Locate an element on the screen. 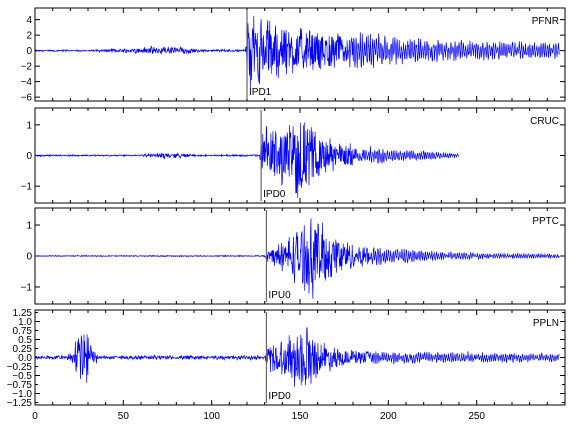 Image resolution: width=580 pixels, height=440 pixels. y-tick-label: −0.5 is located at coordinates (22, 376).